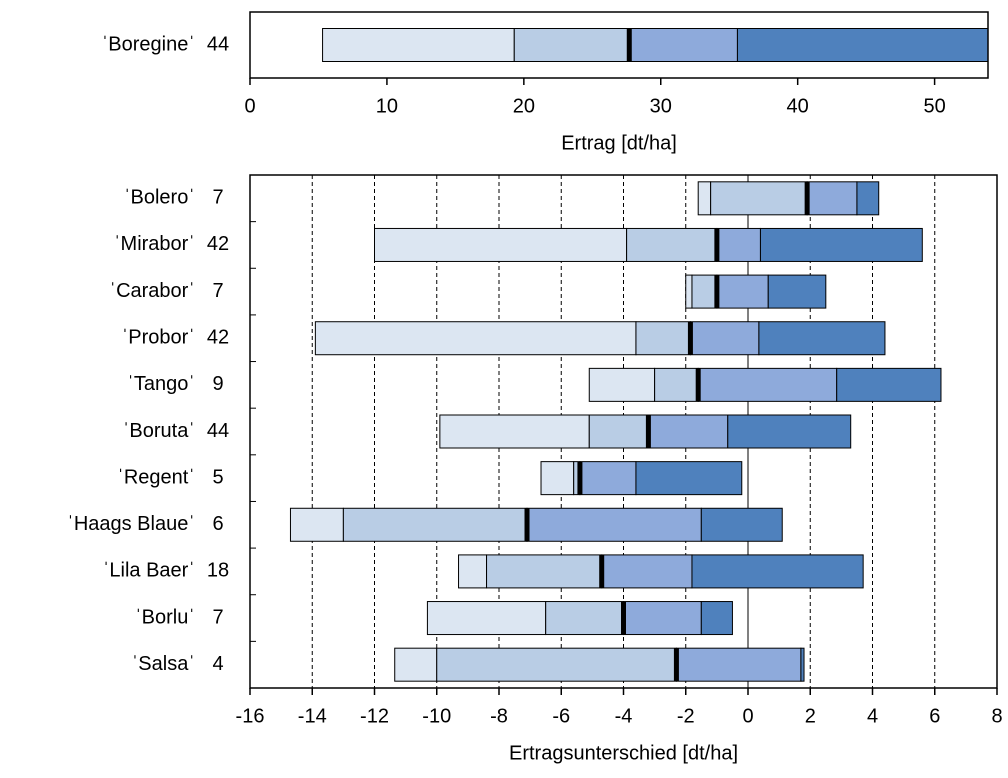 The image size is (1008, 778). I want to click on x-tick-label: -2, so click(686, 716).